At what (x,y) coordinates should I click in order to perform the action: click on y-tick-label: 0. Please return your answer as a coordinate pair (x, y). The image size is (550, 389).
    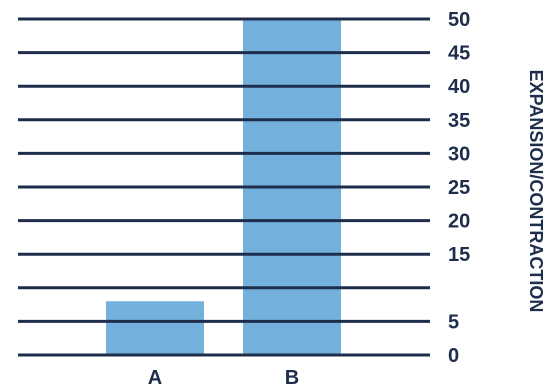
    Looking at the image, I should click on (453, 356).